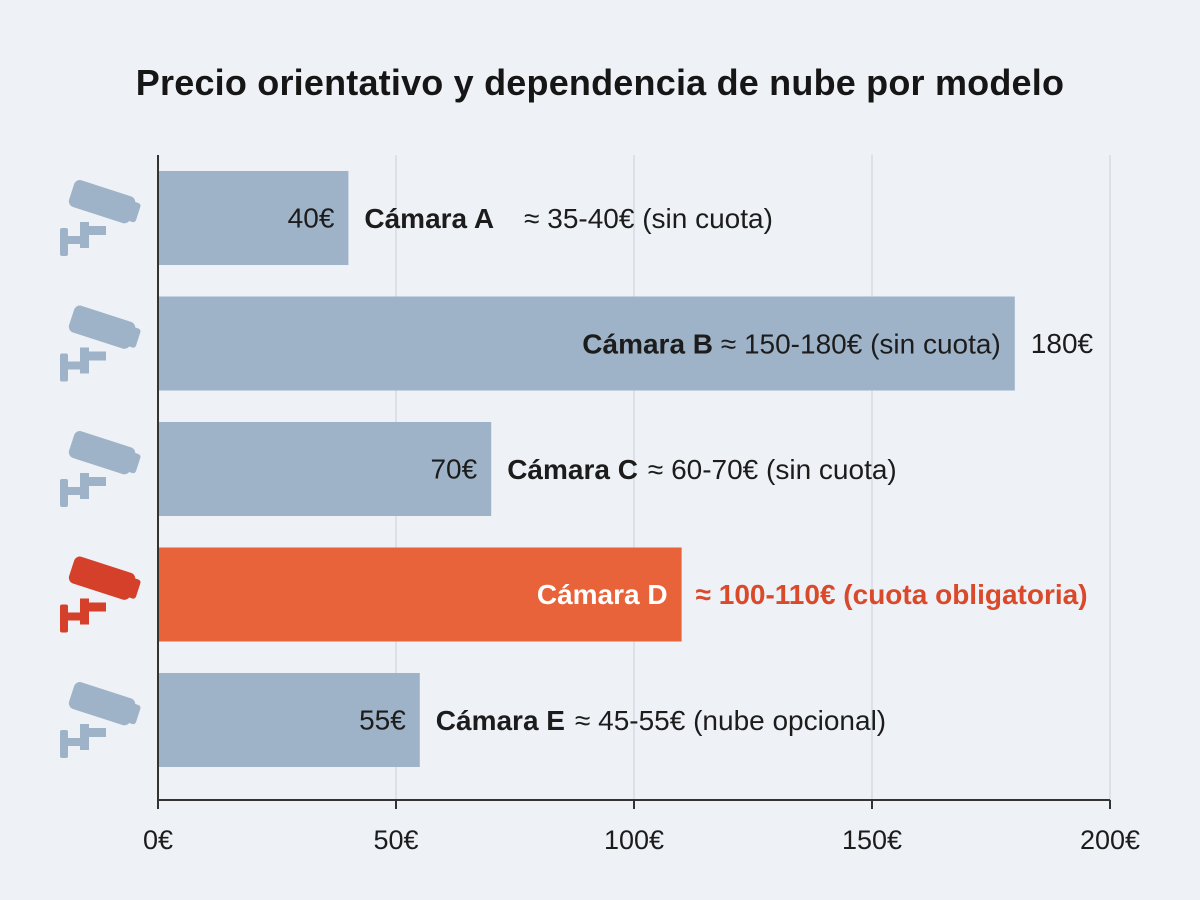 Image resolution: width=1200 pixels, height=900 pixels. I want to click on price-range: ≈ 100-110€ (cuota obligatoria), so click(892, 594).